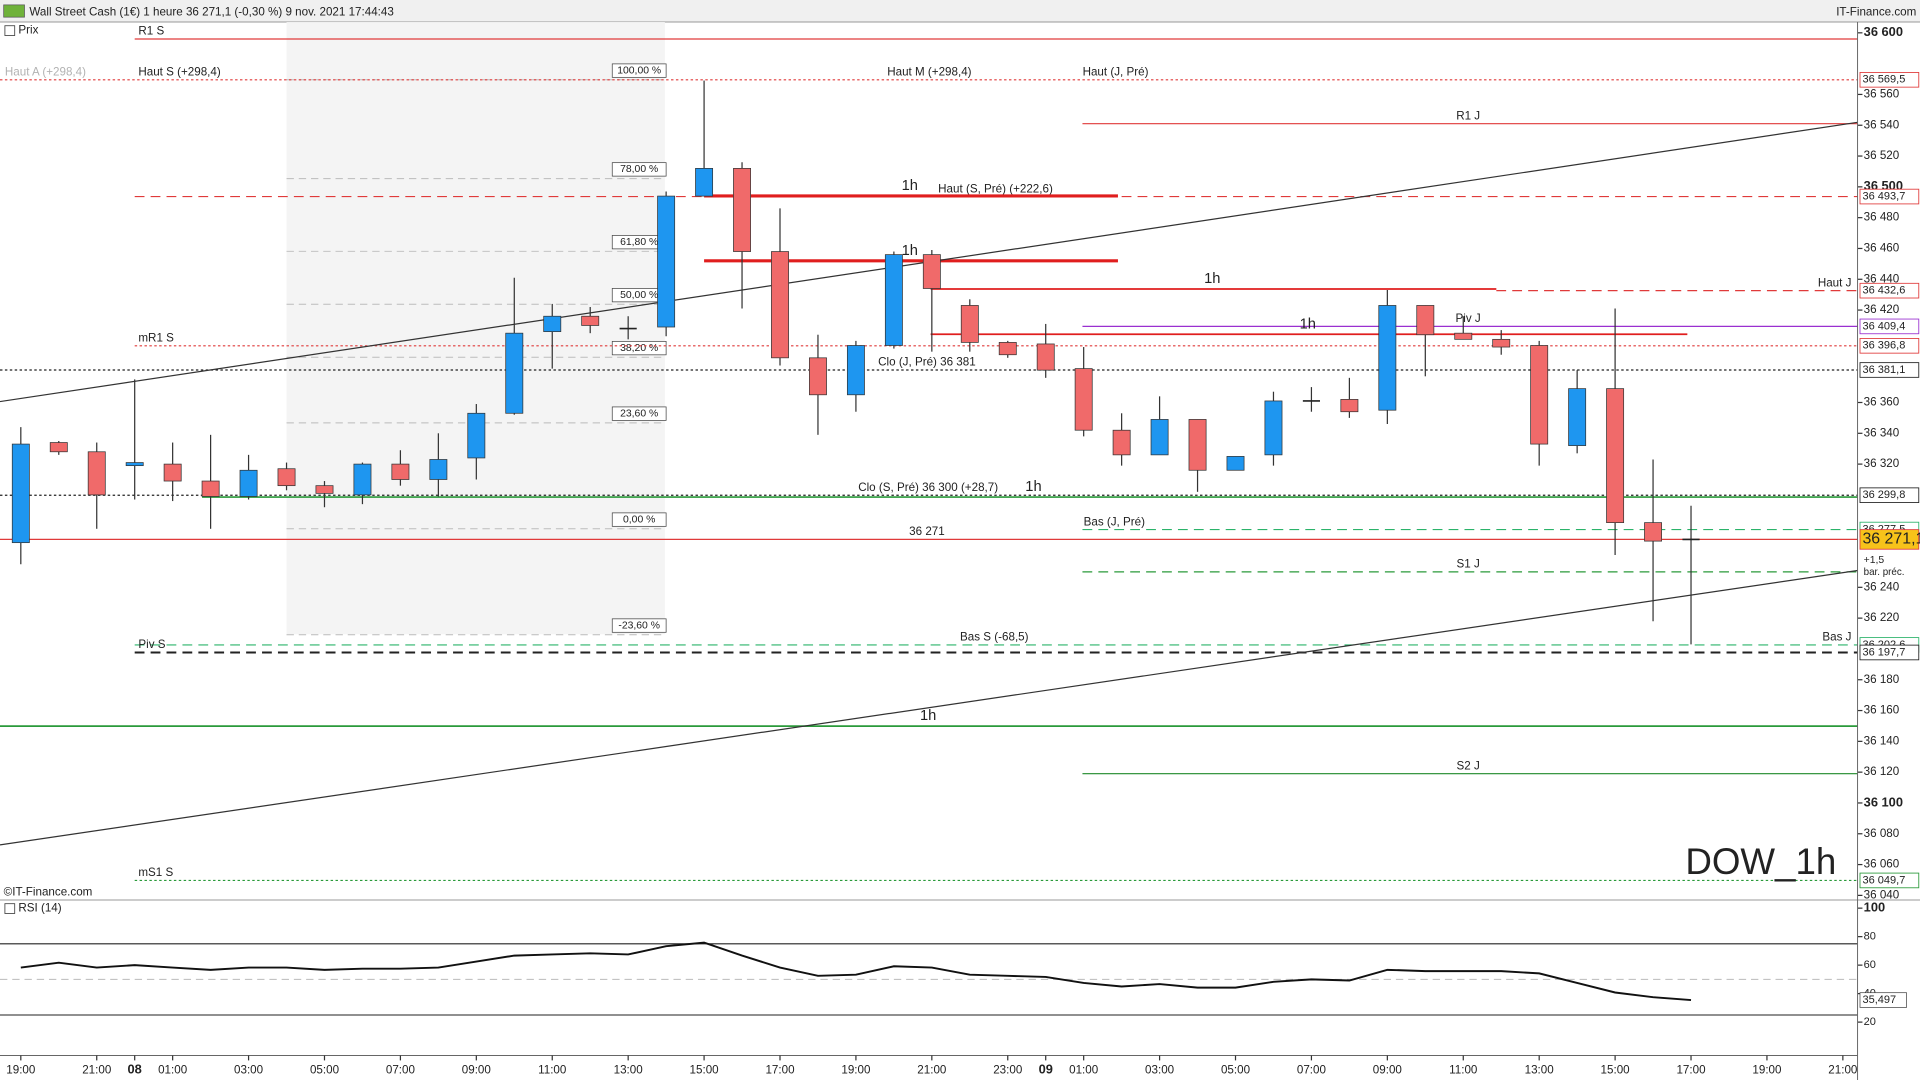  I want to click on y-tick-label: 36 460, so click(1882, 248).